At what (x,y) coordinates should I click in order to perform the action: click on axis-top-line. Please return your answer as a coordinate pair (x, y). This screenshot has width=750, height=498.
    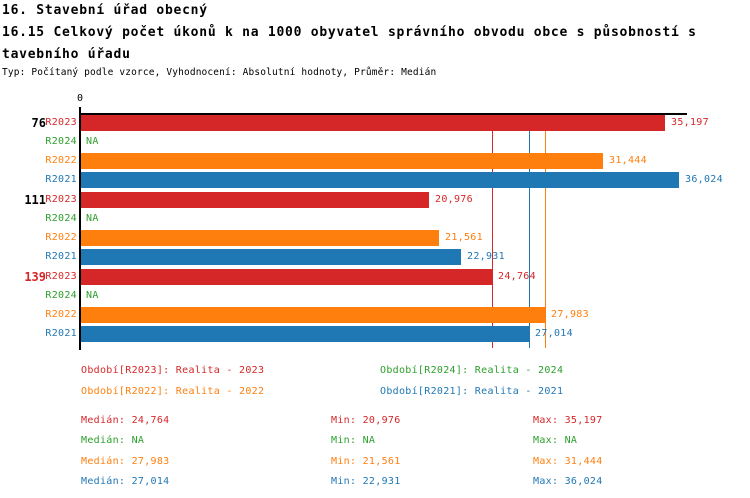
    Looking at the image, I should click on (383, 114).